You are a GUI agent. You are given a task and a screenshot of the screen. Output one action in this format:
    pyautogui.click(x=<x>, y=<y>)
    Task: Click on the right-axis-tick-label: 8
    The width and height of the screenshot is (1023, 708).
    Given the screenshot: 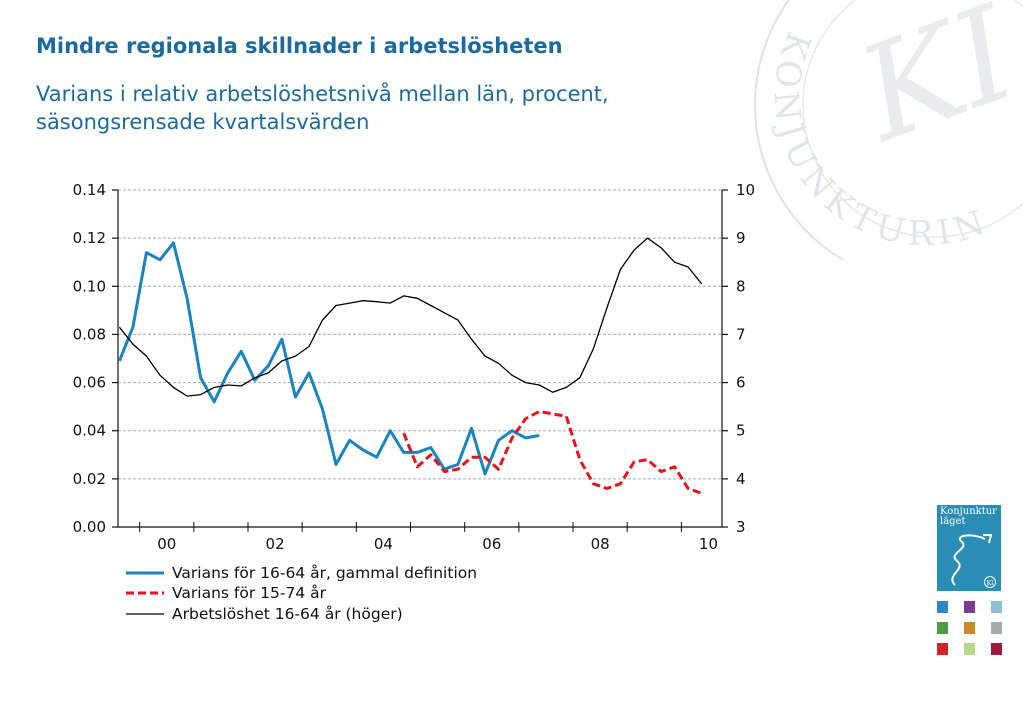 What is the action you would take?
    pyautogui.click(x=741, y=286)
    